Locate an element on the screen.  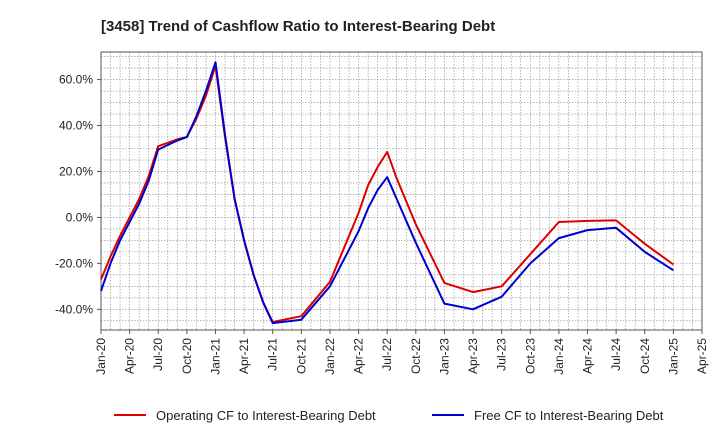
y-tick-label: 60.0% is located at coordinates (76, 80).